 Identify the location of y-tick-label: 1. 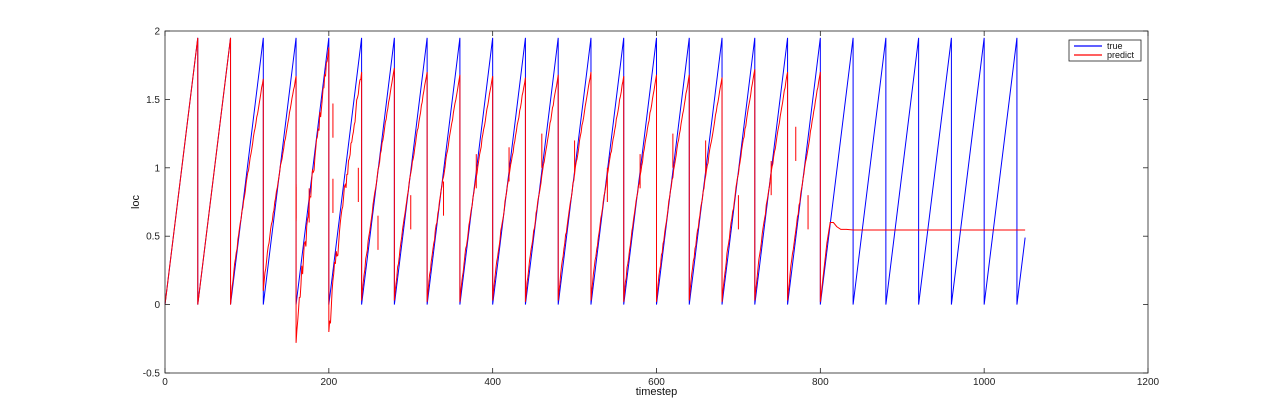
(157, 168).